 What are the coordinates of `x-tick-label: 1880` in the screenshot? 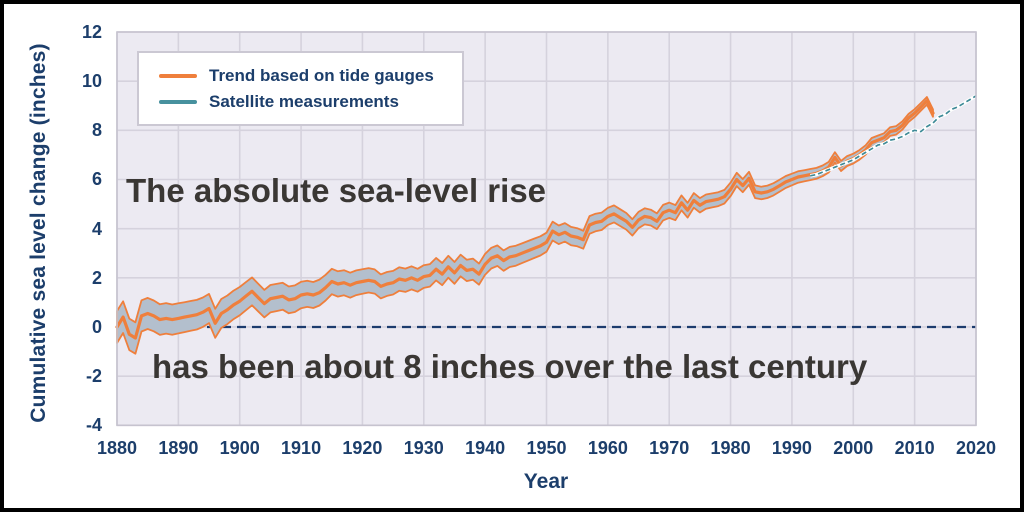 It's located at (117, 448).